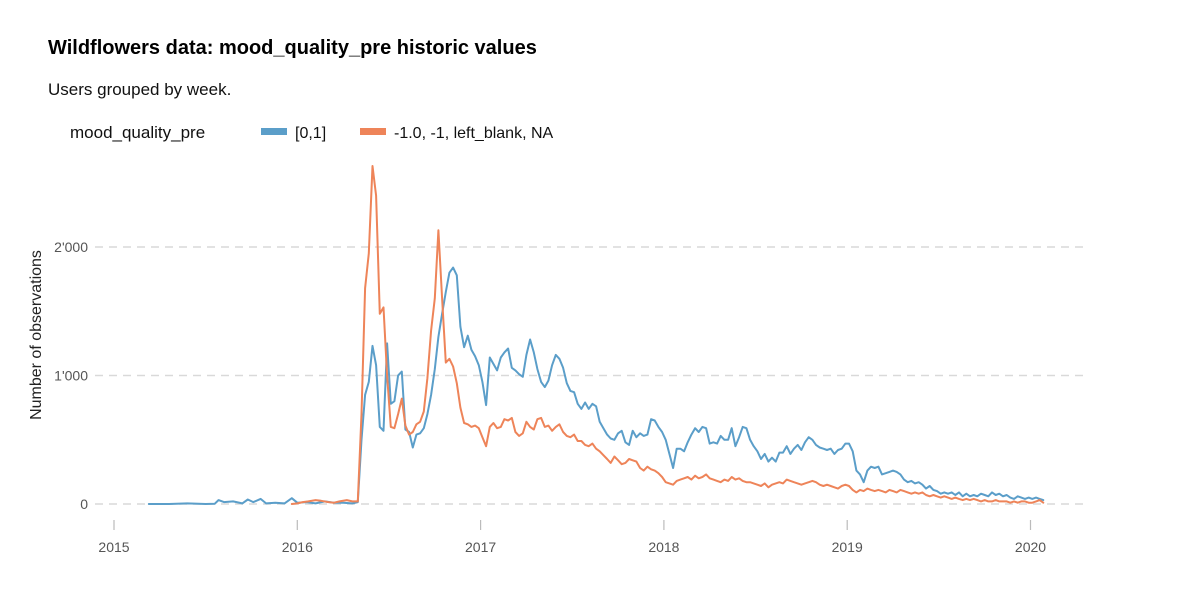  What do you see at coordinates (297, 547) in the screenshot?
I see `x-tick-label: 2016` at bounding box center [297, 547].